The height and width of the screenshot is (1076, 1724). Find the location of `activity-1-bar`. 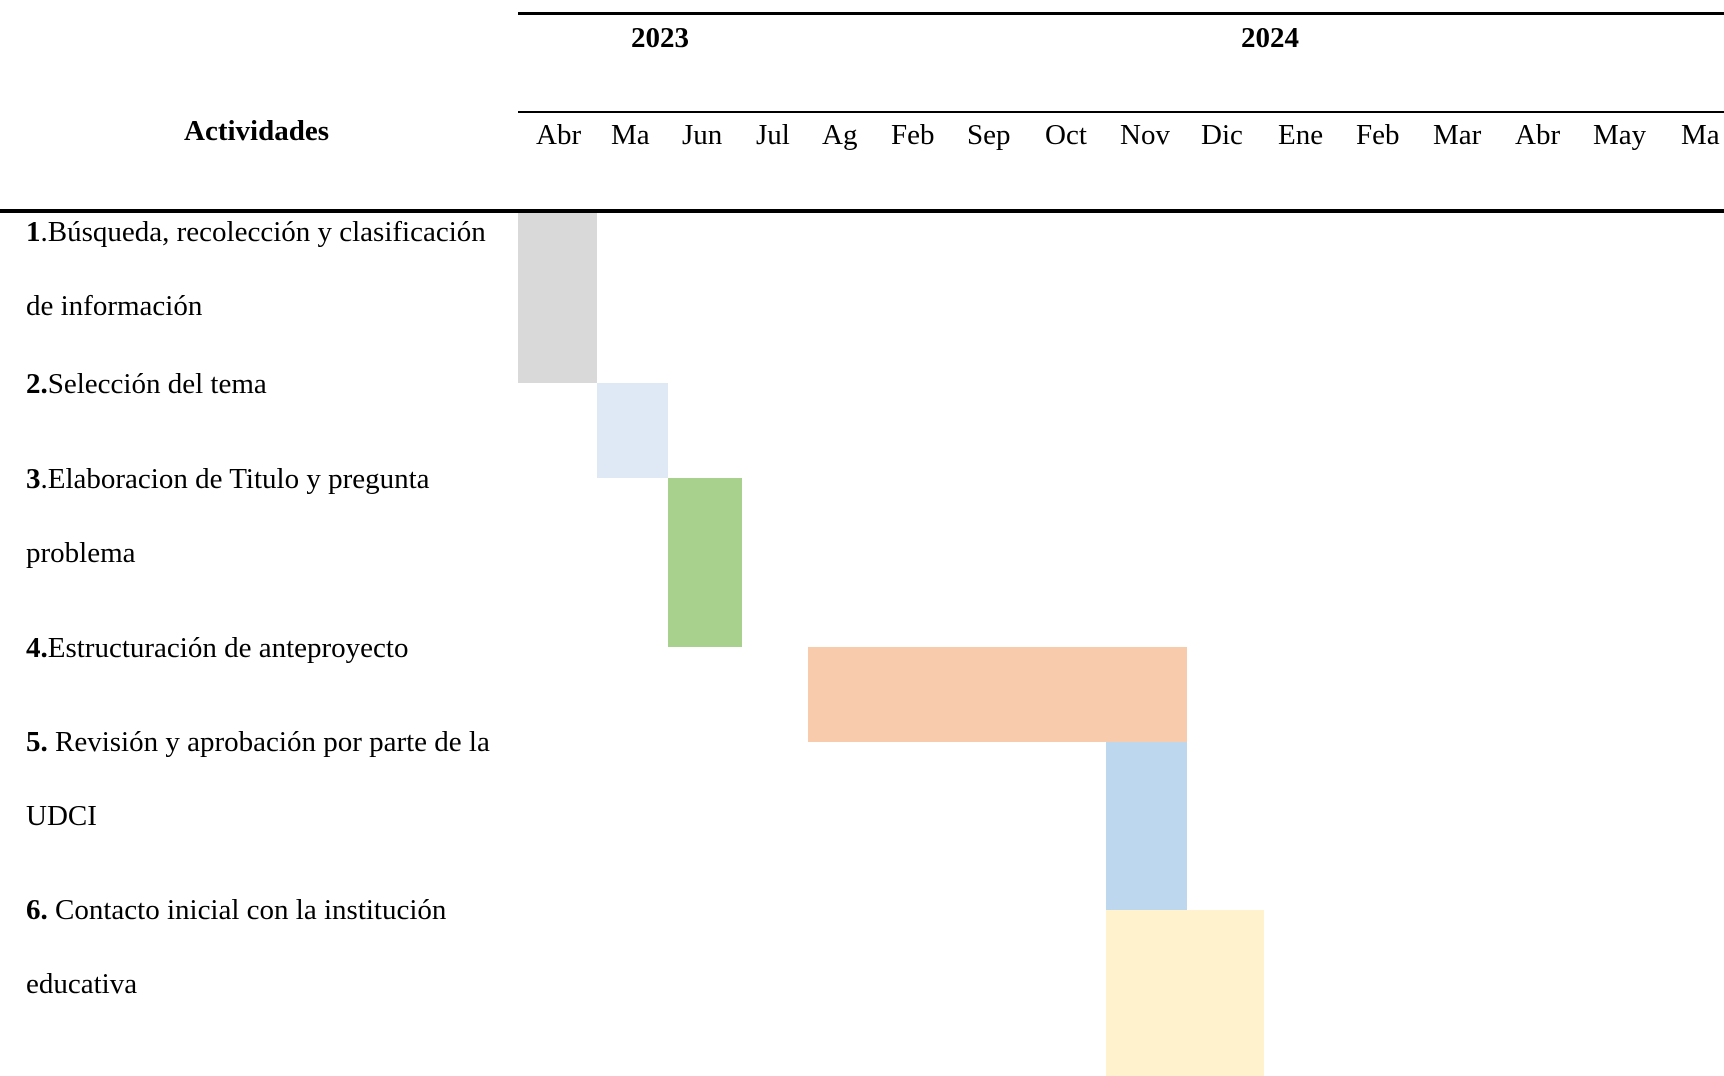

activity-1-bar is located at coordinates (557, 298).